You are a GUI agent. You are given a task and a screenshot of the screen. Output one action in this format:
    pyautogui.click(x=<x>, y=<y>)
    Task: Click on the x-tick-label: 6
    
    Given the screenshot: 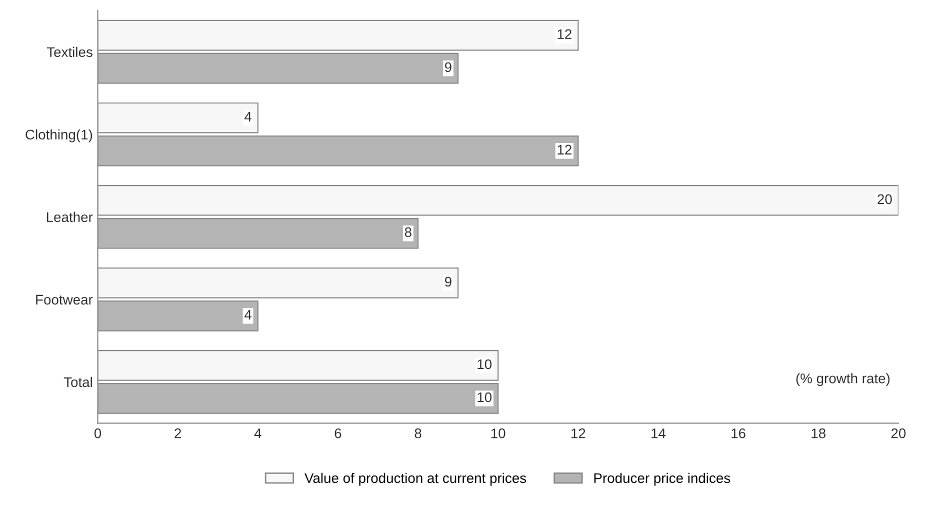 What is the action you would take?
    pyautogui.click(x=338, y=433)
    